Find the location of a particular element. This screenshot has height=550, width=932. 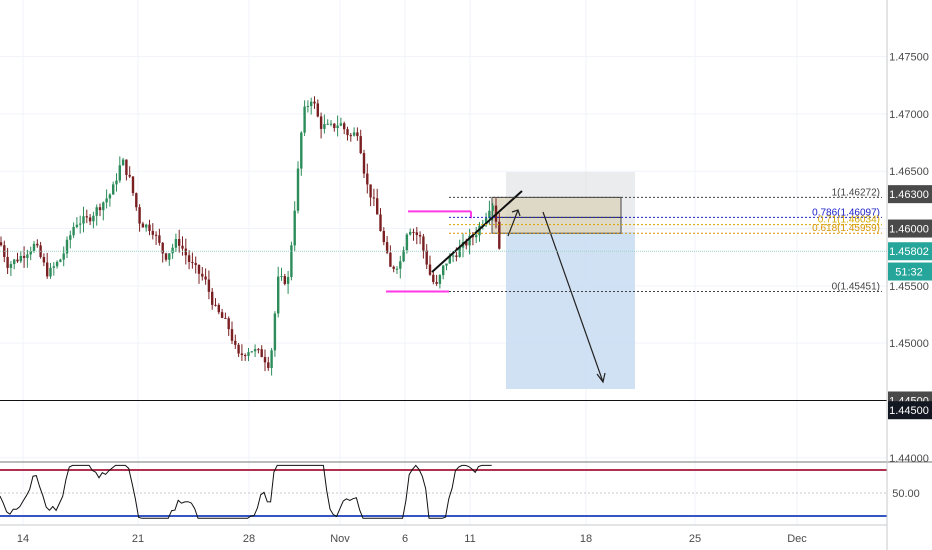

up-arrow is located at coordinates (513, 223).